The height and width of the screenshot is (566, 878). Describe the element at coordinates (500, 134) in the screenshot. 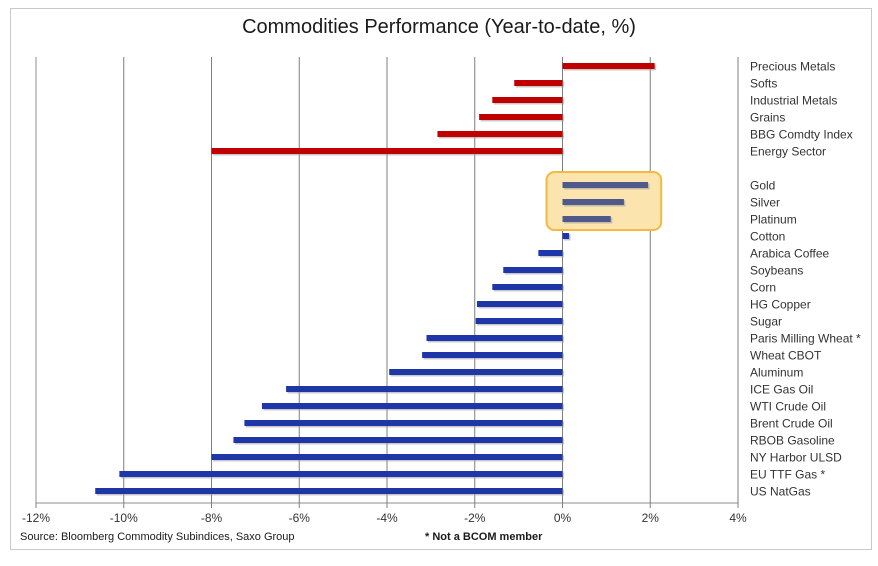

I see `bar-bbg-comdty-index` at that location.